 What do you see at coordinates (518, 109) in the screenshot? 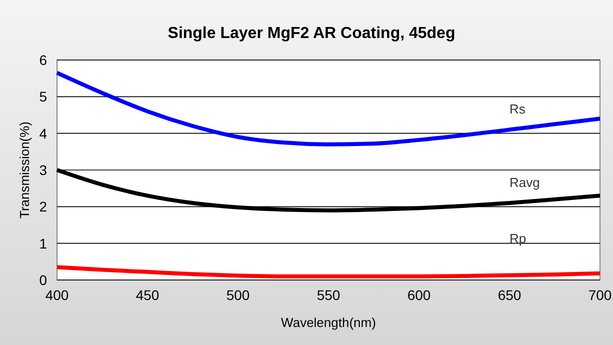
I see `series-label: Rs` at bounding box center [518, 109].